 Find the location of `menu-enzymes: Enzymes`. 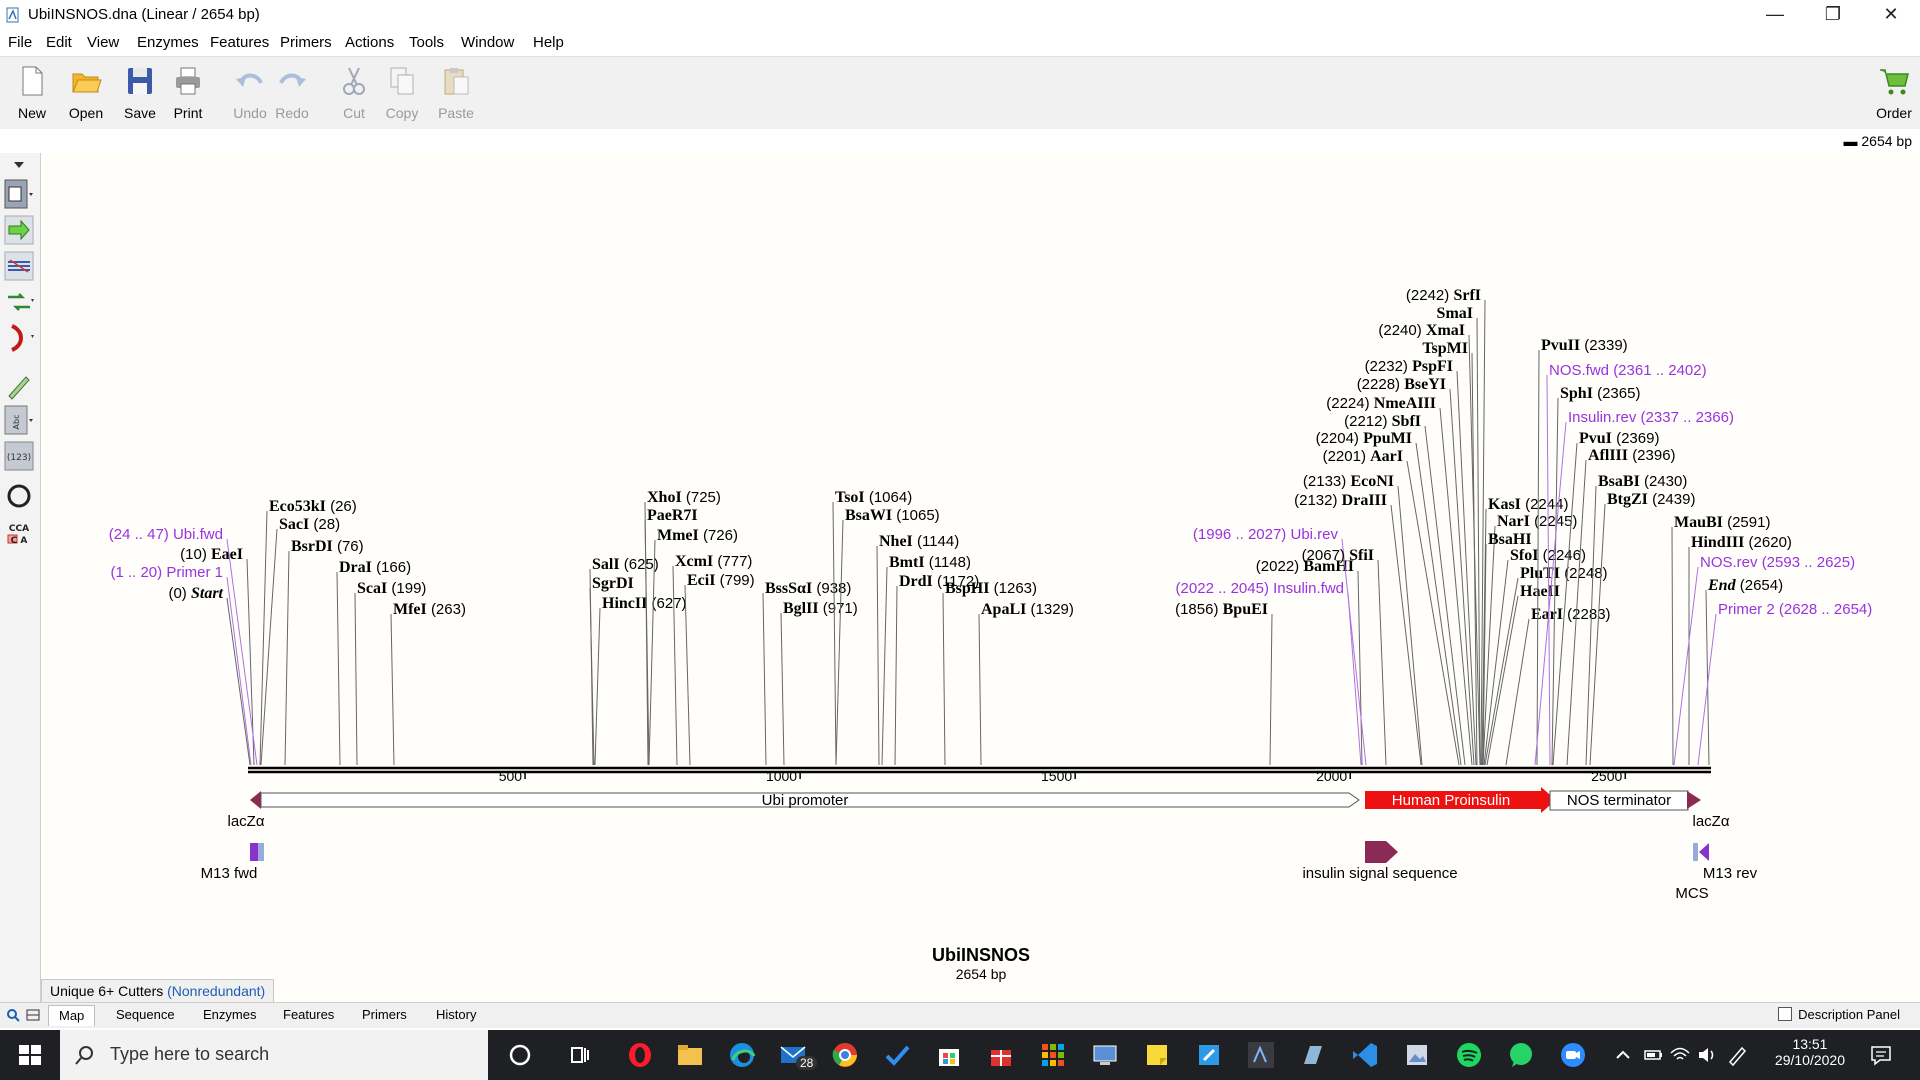

menu-enzymes: Enzymes is located at coordinates (168, 42).